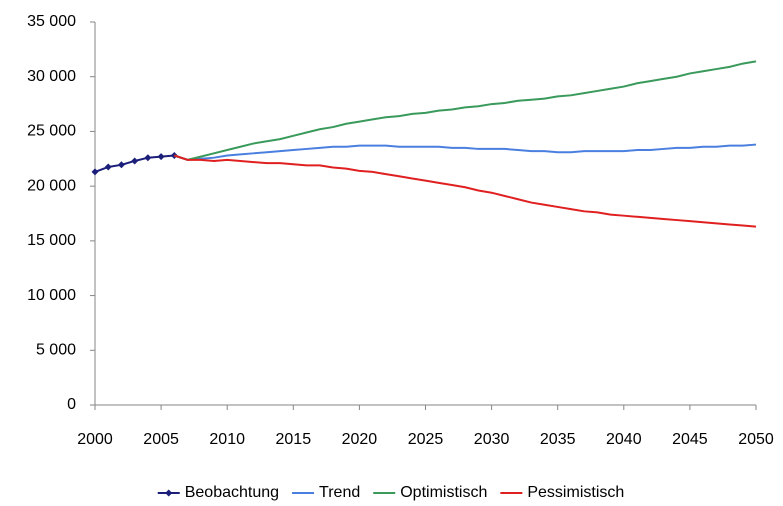 This screenshot has width=783, height=506. I want to click on y-tick-label: 5 000, so click(56, 350).